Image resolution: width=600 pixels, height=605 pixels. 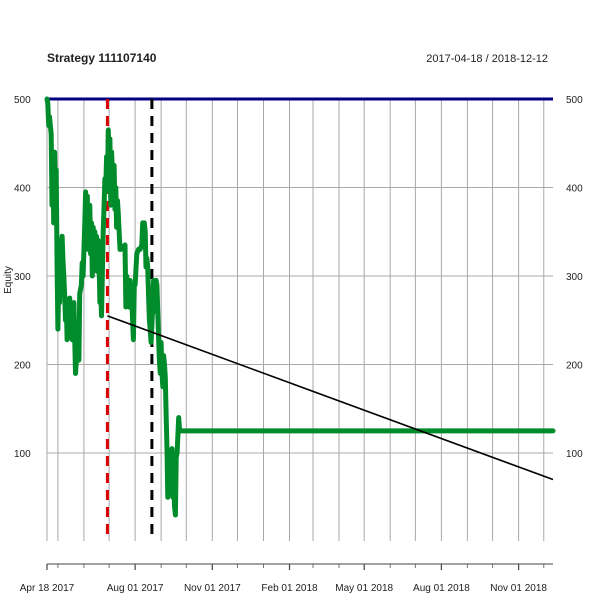 I want to click on y-tick-label-right: 100, so click(x=574, y=454).